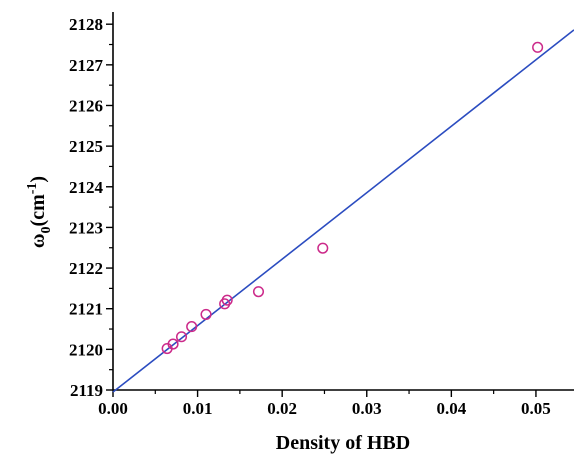 The height and width of the screenshot is (457, 574). Describe the element at coordinates (86, 105) in the screenshot. I see `y-tick-label: 2126` at that location.